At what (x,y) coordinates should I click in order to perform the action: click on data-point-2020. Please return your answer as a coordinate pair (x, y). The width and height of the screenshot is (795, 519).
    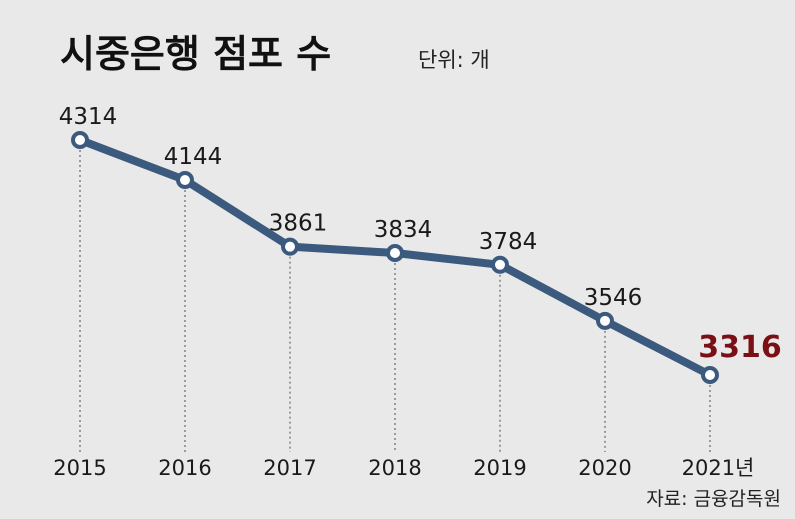
    Looking at the image, I should click on (605, 320).